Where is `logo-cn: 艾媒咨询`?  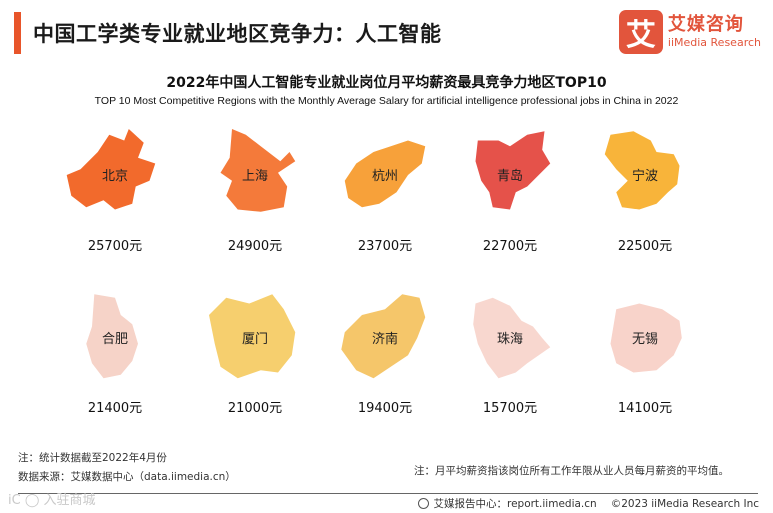 logo-cn: 艾媒咨询 is located at coordinates (705, 24).